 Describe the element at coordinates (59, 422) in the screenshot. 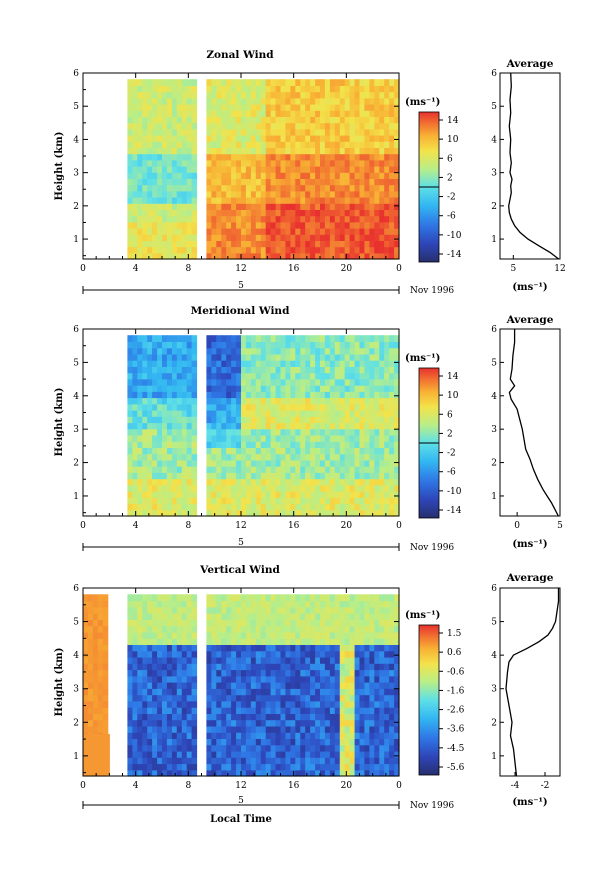

I see `y-axis-label: Height (km)` at that location.